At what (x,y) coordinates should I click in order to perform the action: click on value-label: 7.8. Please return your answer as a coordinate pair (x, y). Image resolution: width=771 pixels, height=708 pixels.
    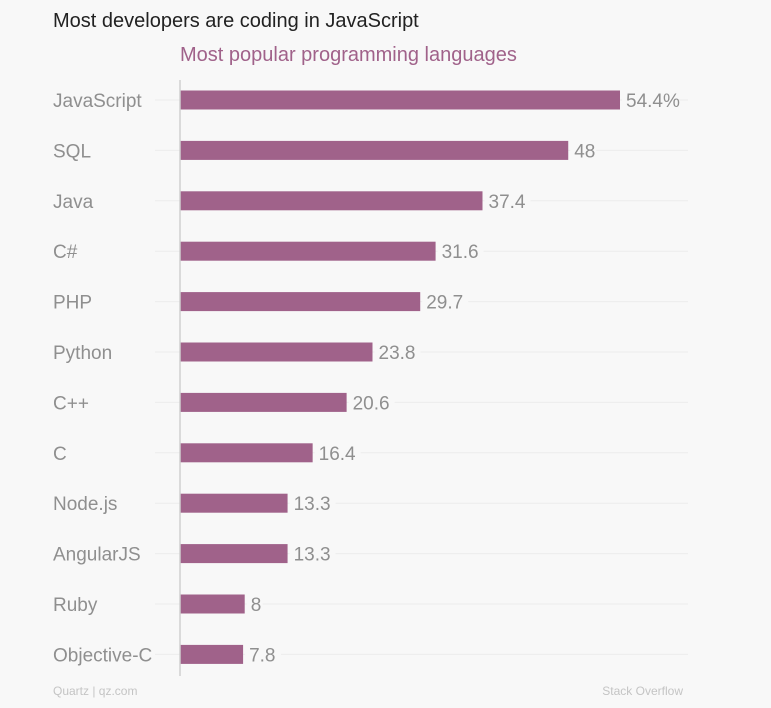
    Looking at the image, I should click on (262, 655).